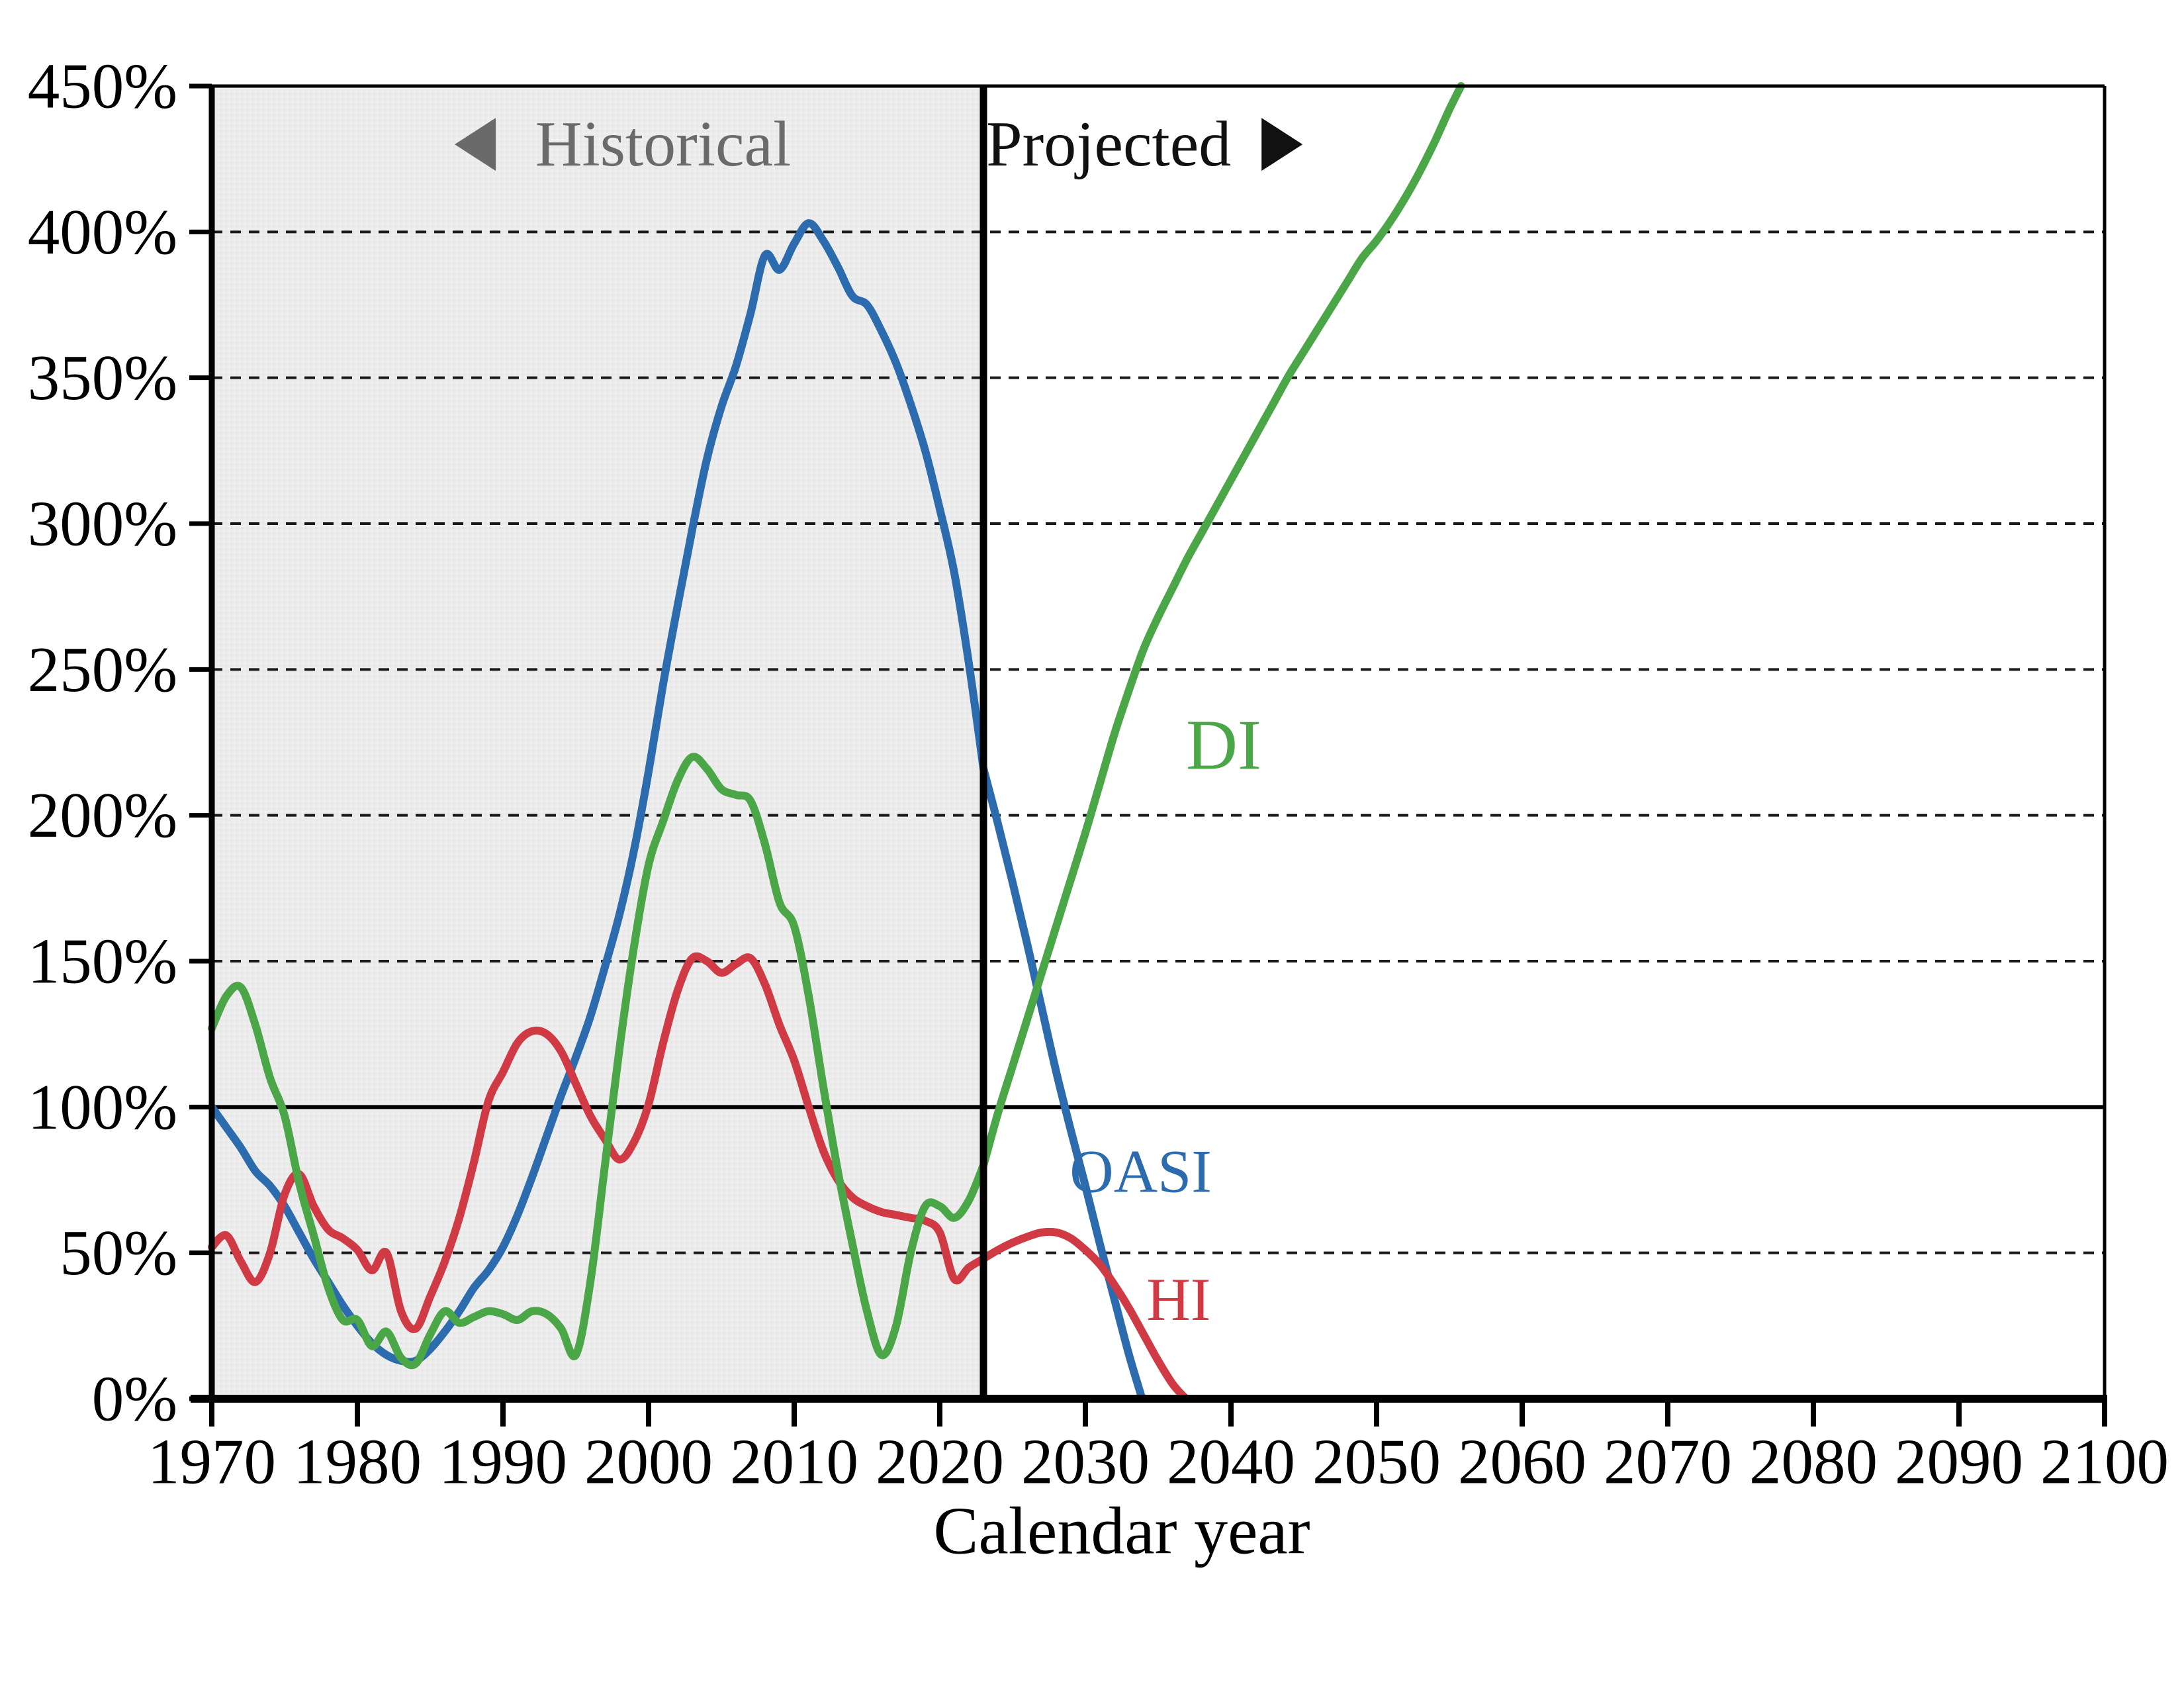  I want to click on series-oasi-projected-line, so click(1062, 1084).